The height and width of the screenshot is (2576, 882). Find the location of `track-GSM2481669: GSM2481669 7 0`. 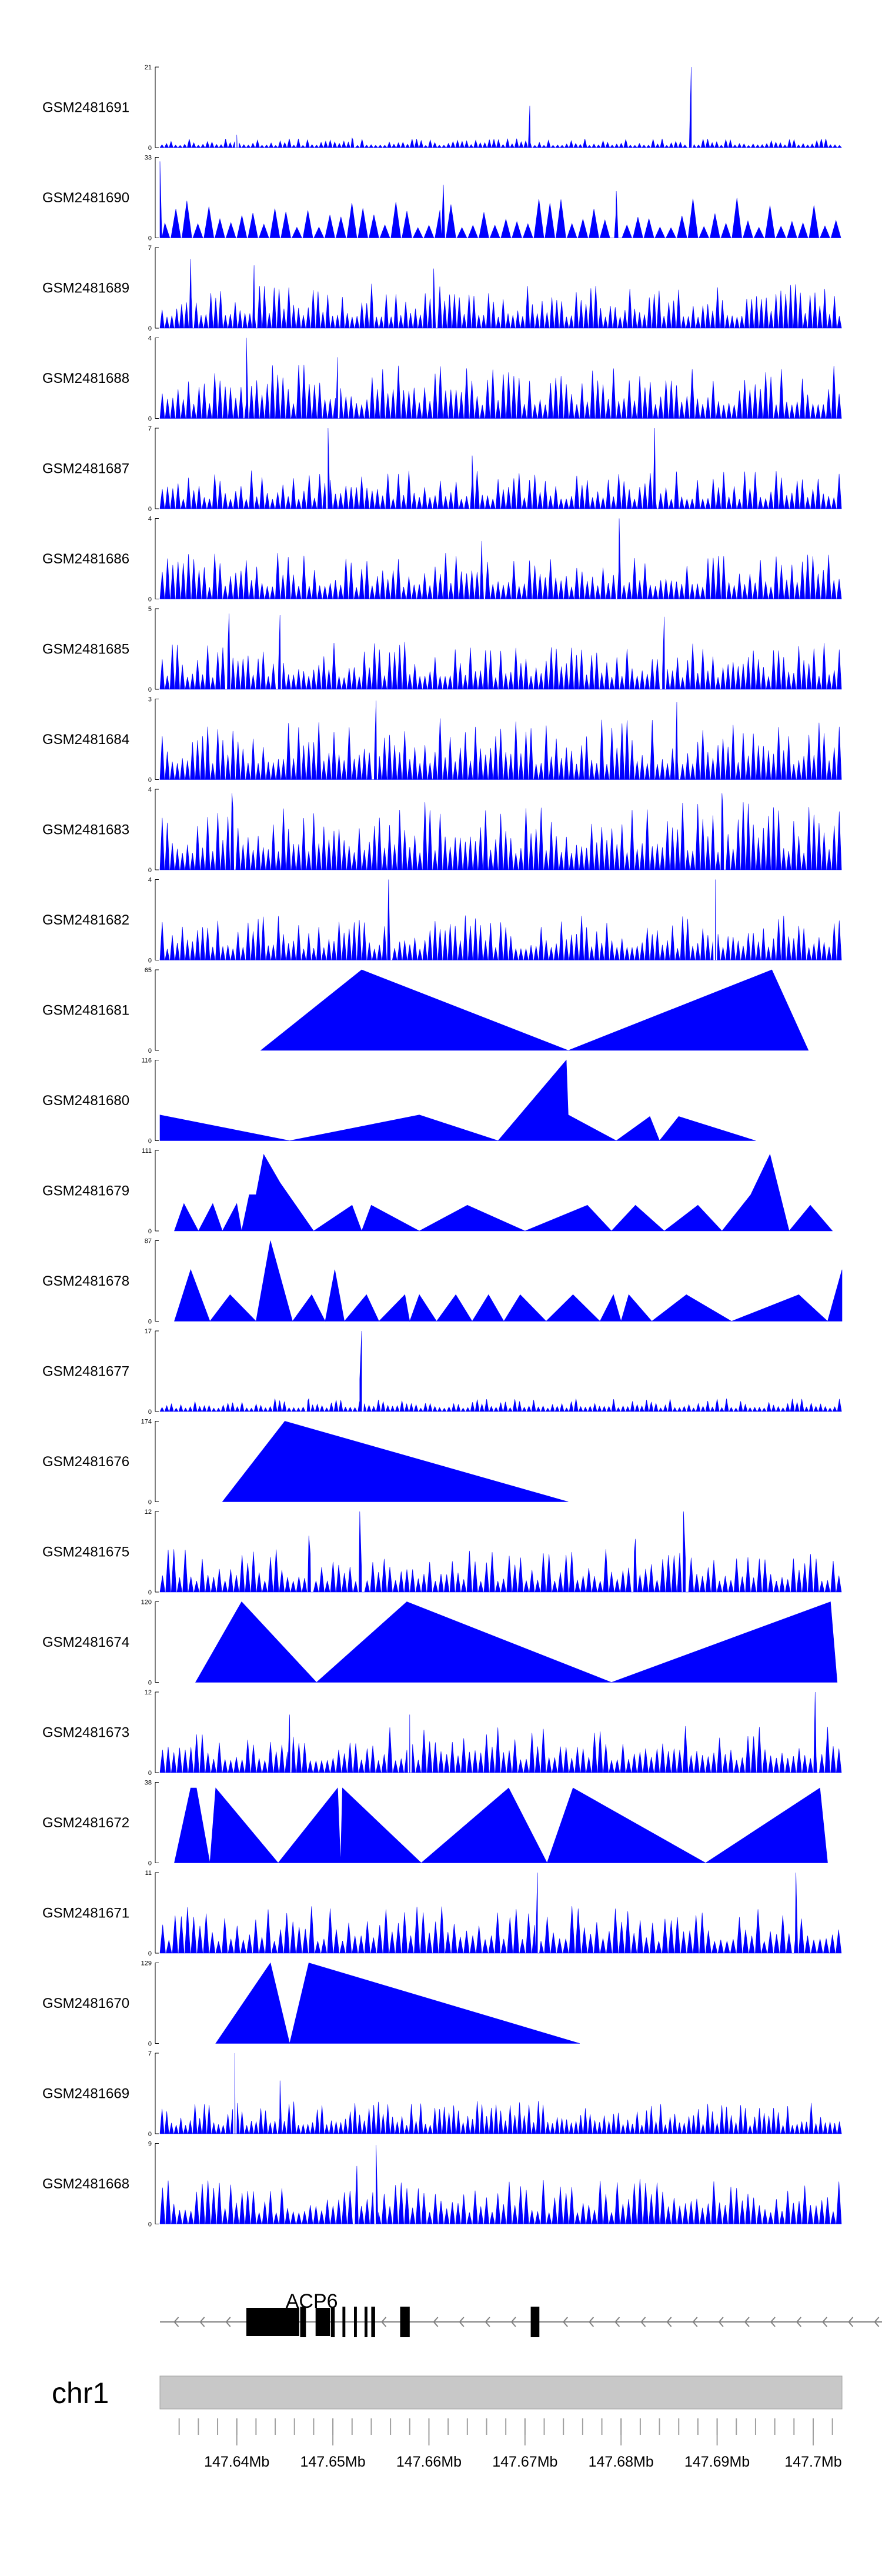

track-GSM2481669: GSM2481669 7 0 is located at coordinates (442, 2094).